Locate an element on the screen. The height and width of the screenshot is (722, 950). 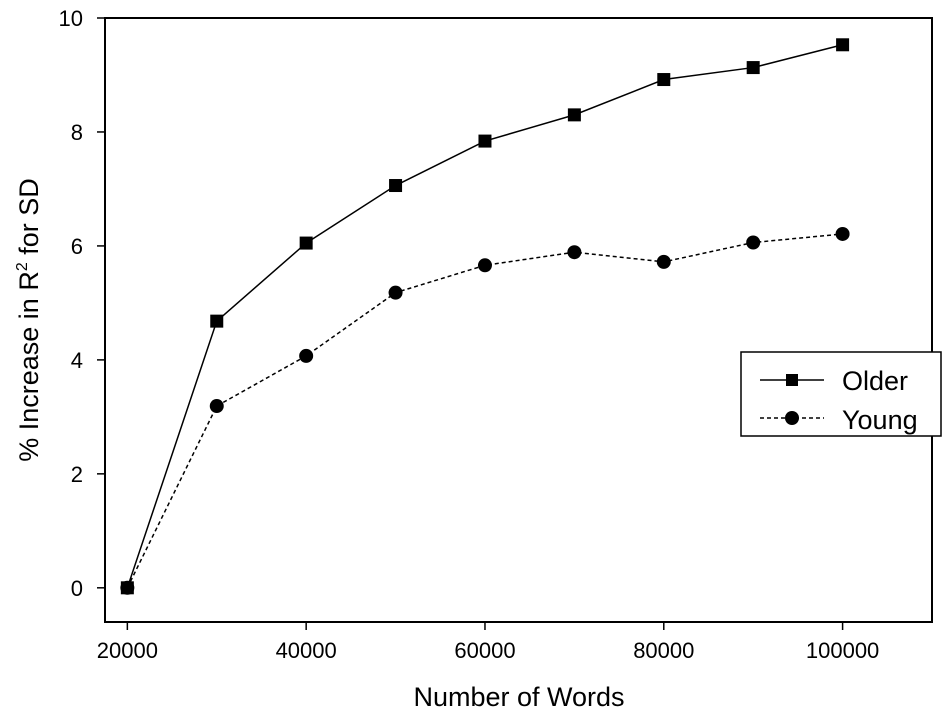
y-tick-label: 0 is located at coordinates (77, 588).